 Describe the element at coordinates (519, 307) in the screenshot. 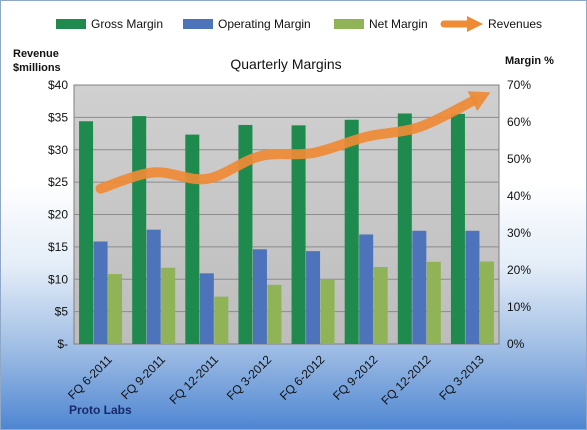

I see `right-axis-tick-label: 10%` at that location.